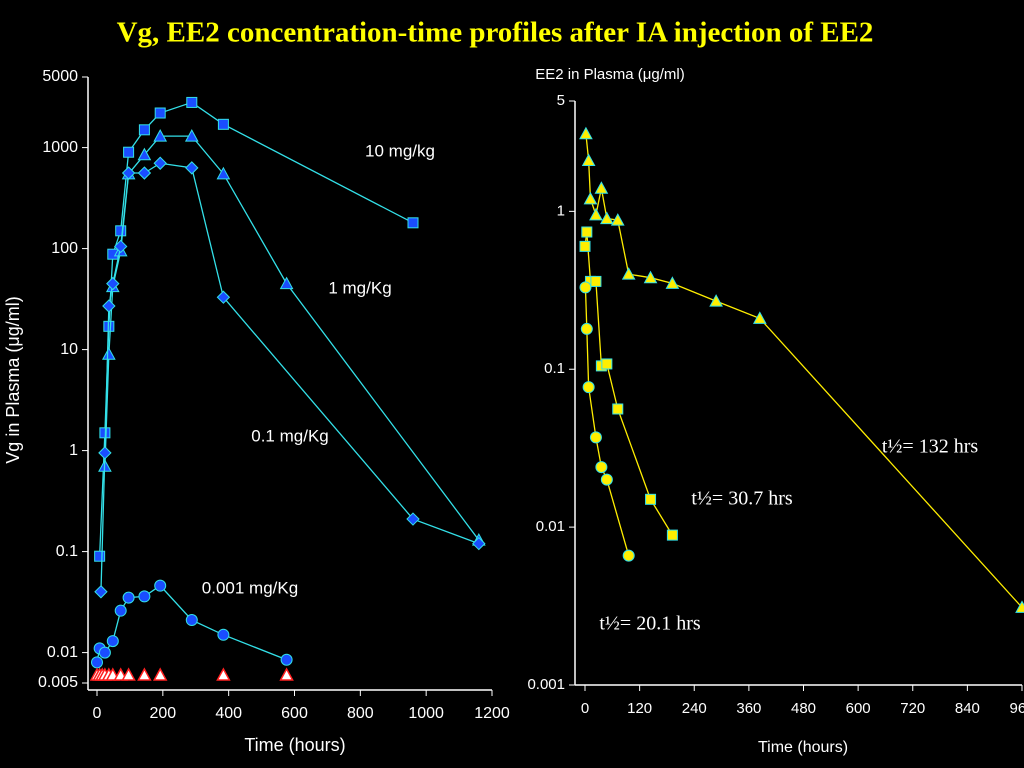 This screenshot has width=1024, height=768. What do you see at coordinates (64, 248) in the screenshot?
I see `y-tick-label: 100` at bounding box center [64, 248].